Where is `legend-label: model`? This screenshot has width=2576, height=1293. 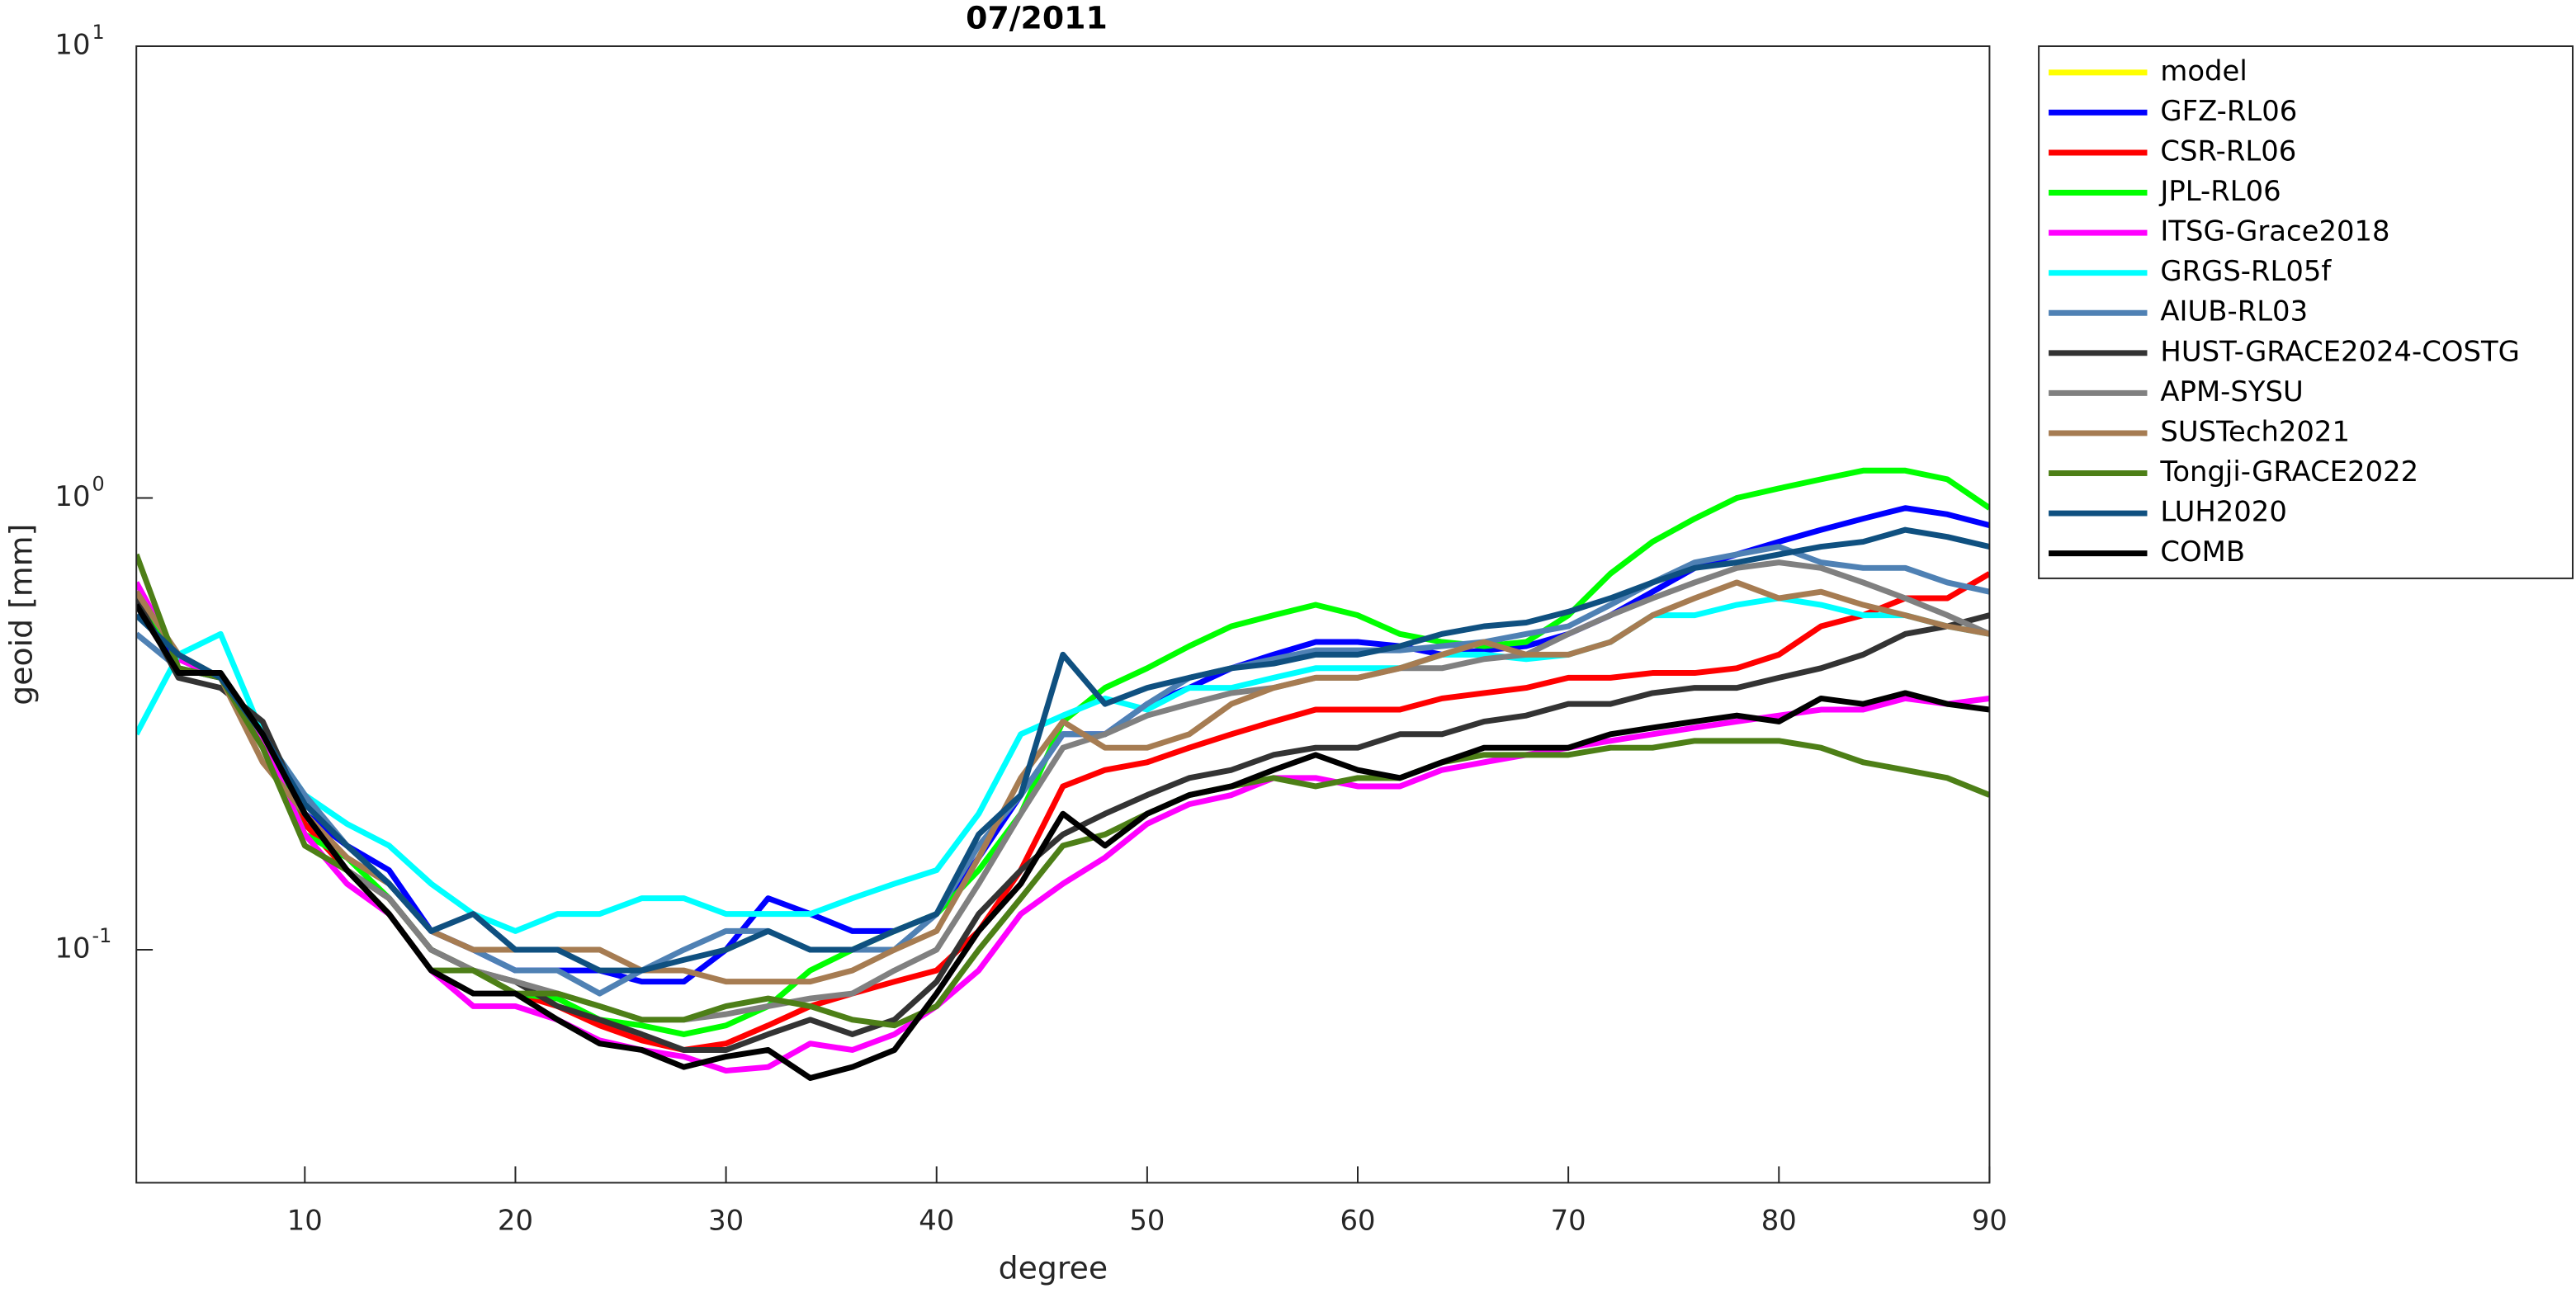 legend-label: model is located at coordinates (2203, 70).